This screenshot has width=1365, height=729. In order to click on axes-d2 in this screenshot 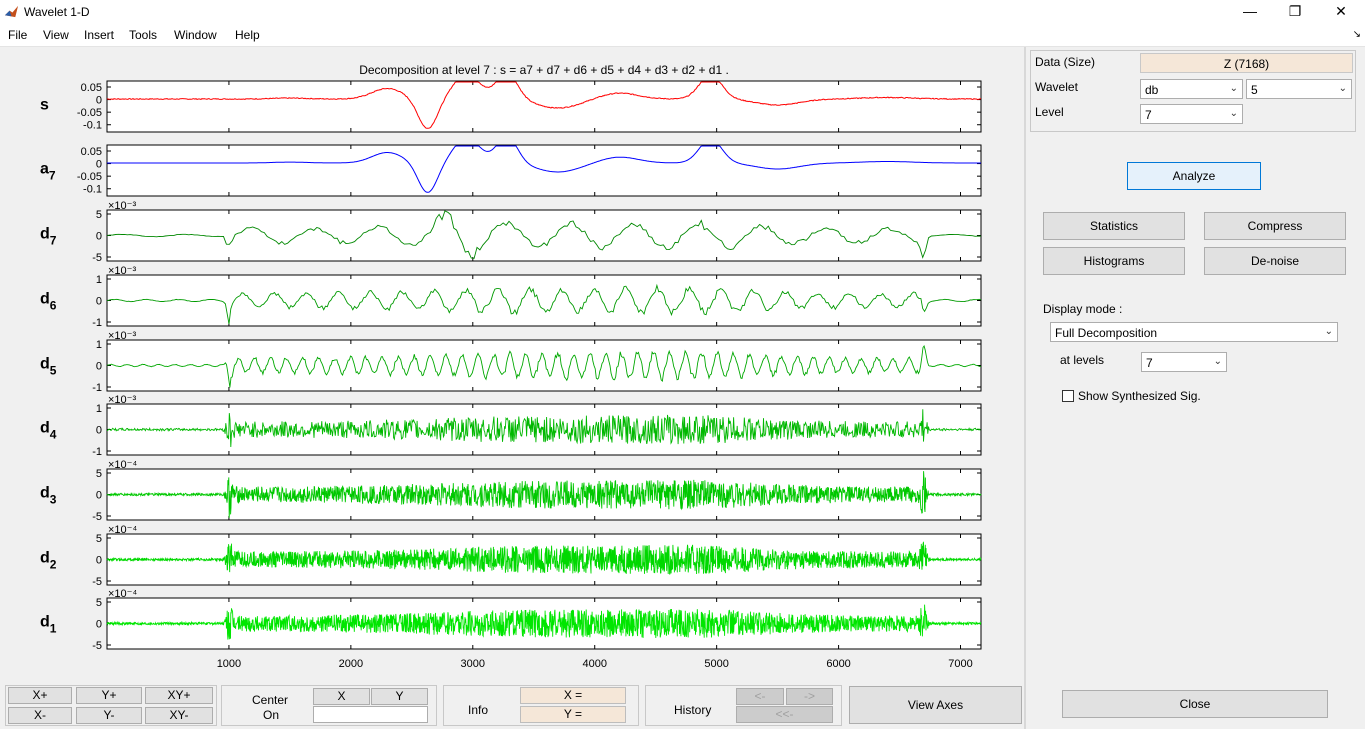, I will do `click(544, 559)`.